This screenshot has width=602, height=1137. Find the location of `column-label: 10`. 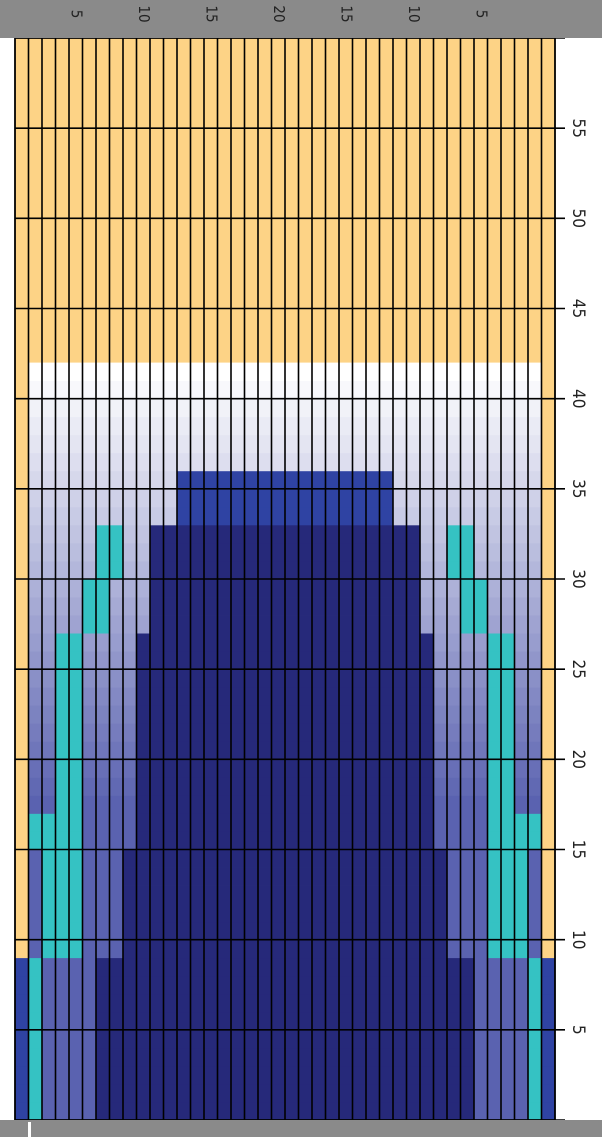

column-label: 10 is located at coordinates (144, 13).